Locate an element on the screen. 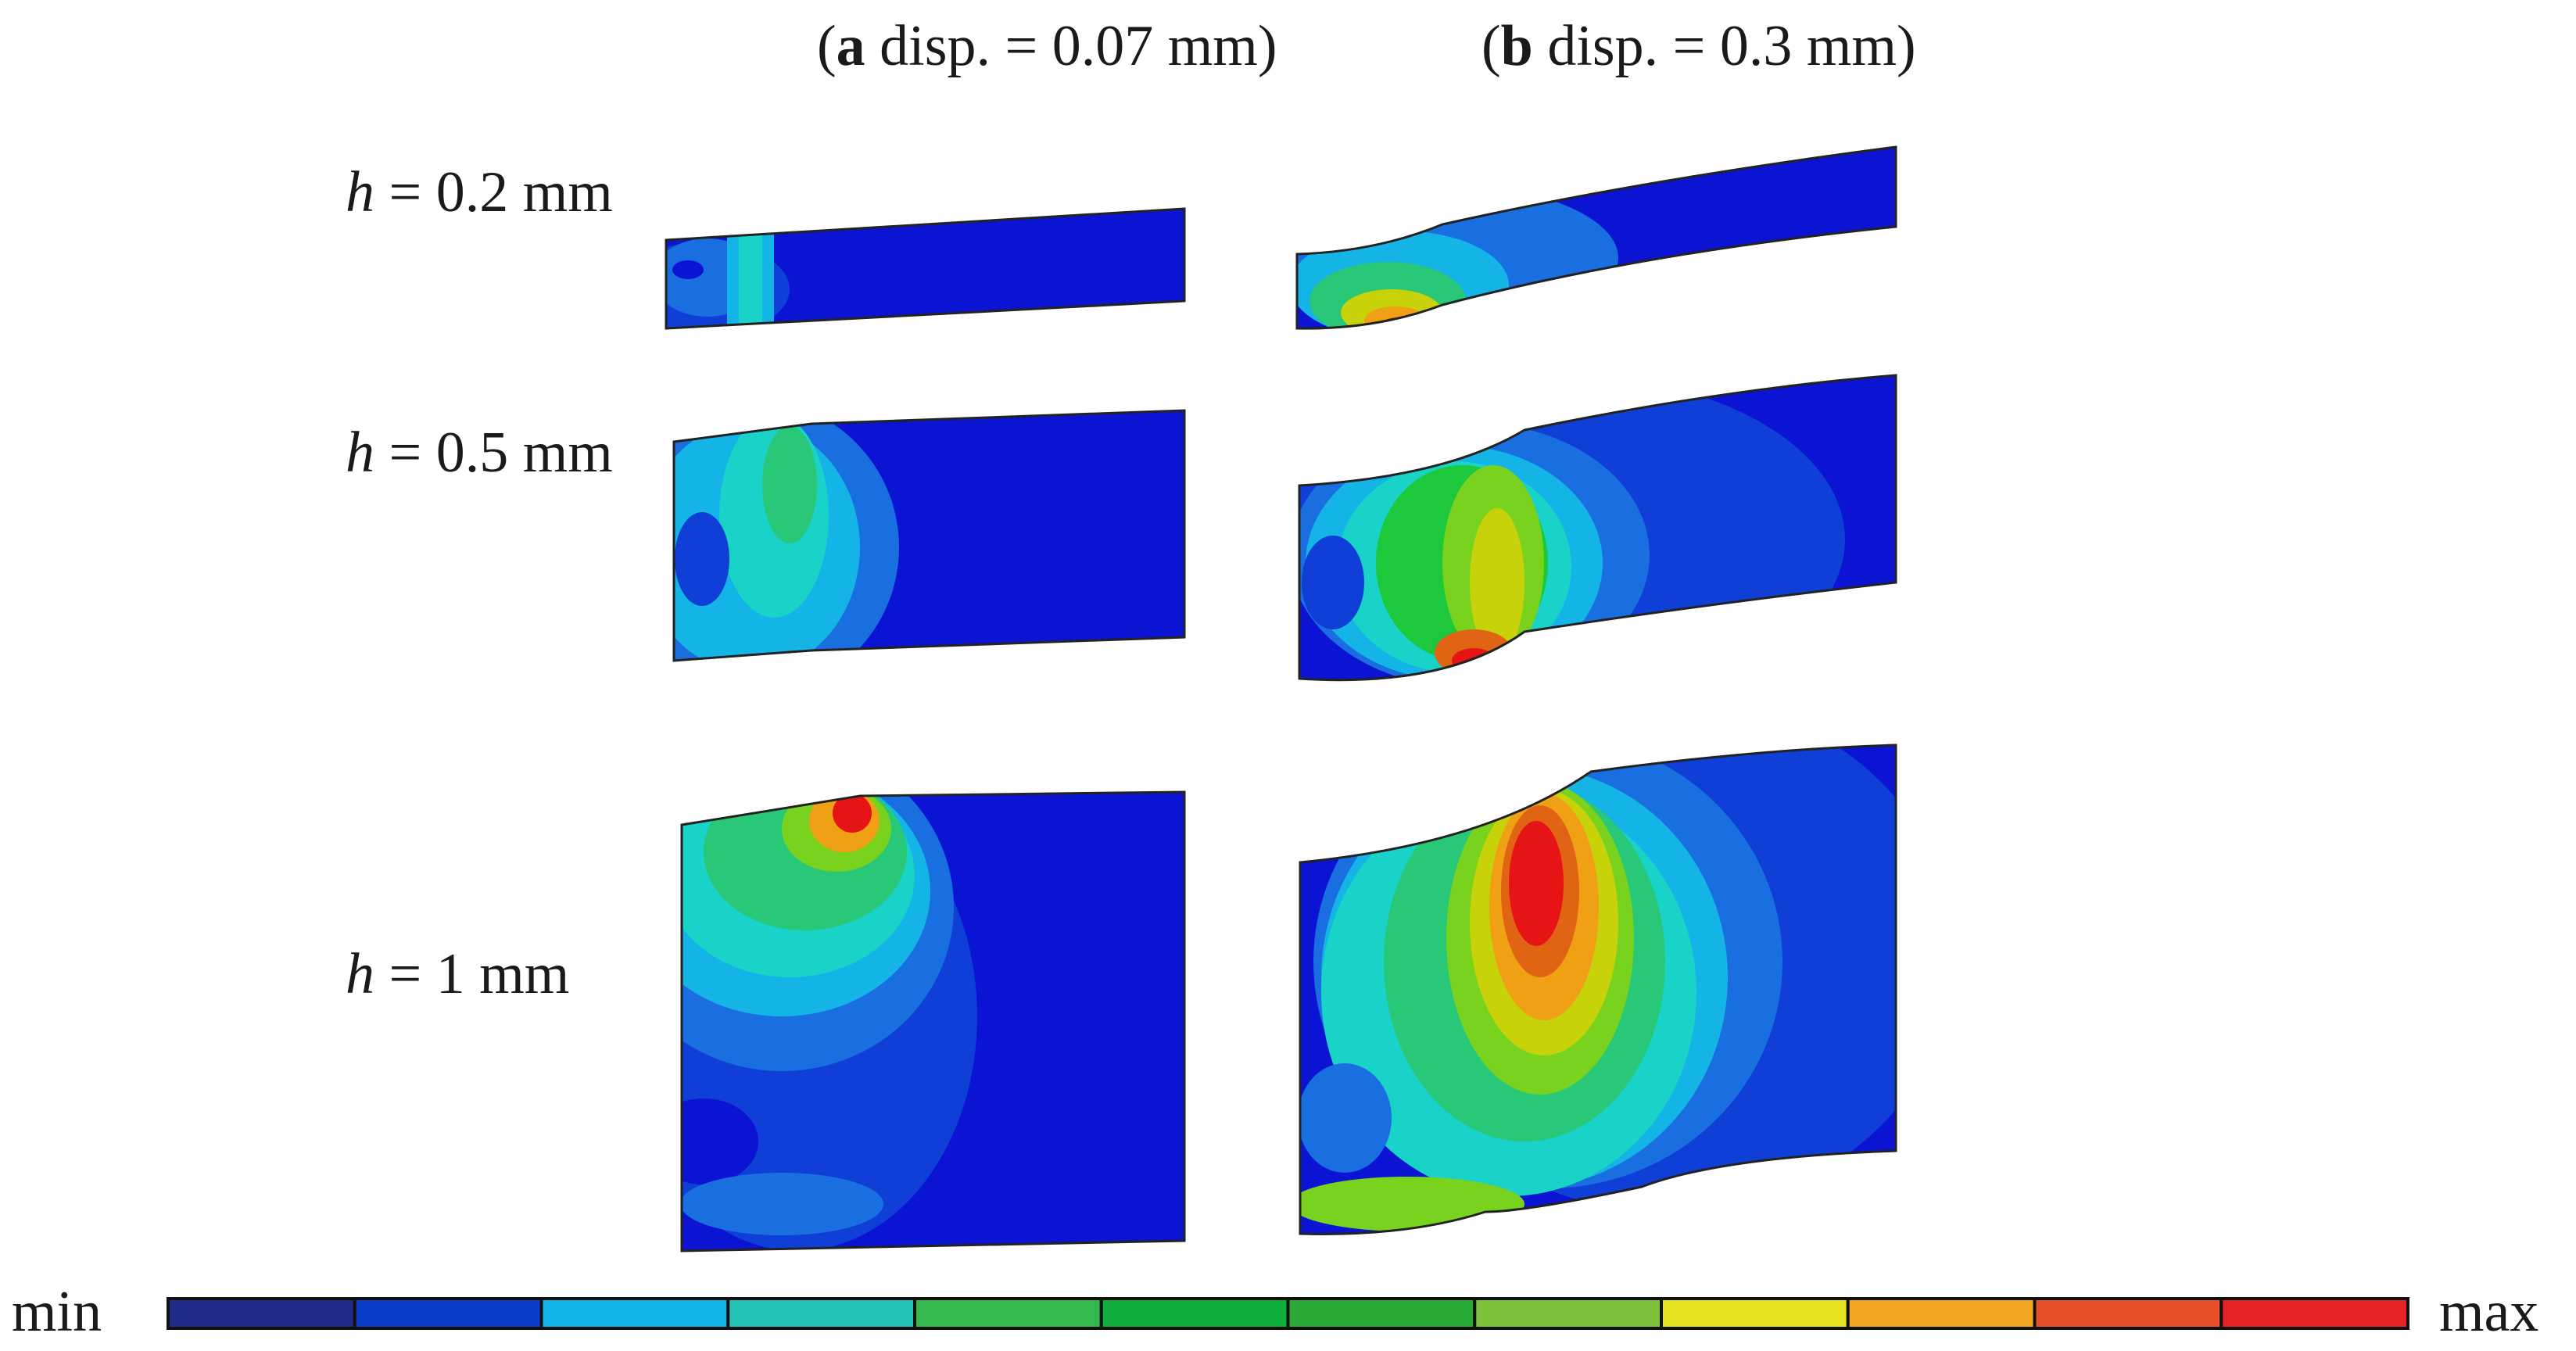 This screenshot has height=1351, width=2576. outline-h02-a is located at coordinates (926, 268).